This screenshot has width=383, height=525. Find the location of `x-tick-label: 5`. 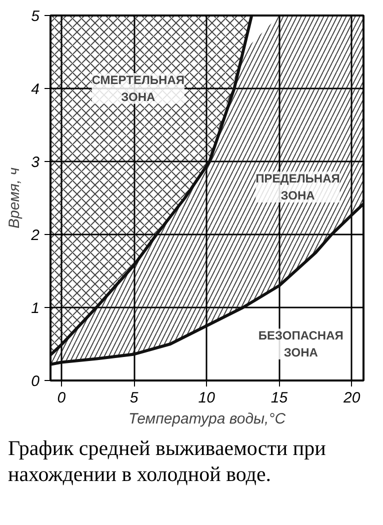

x-tick-label: 5 is located at coordinates (134, 398).